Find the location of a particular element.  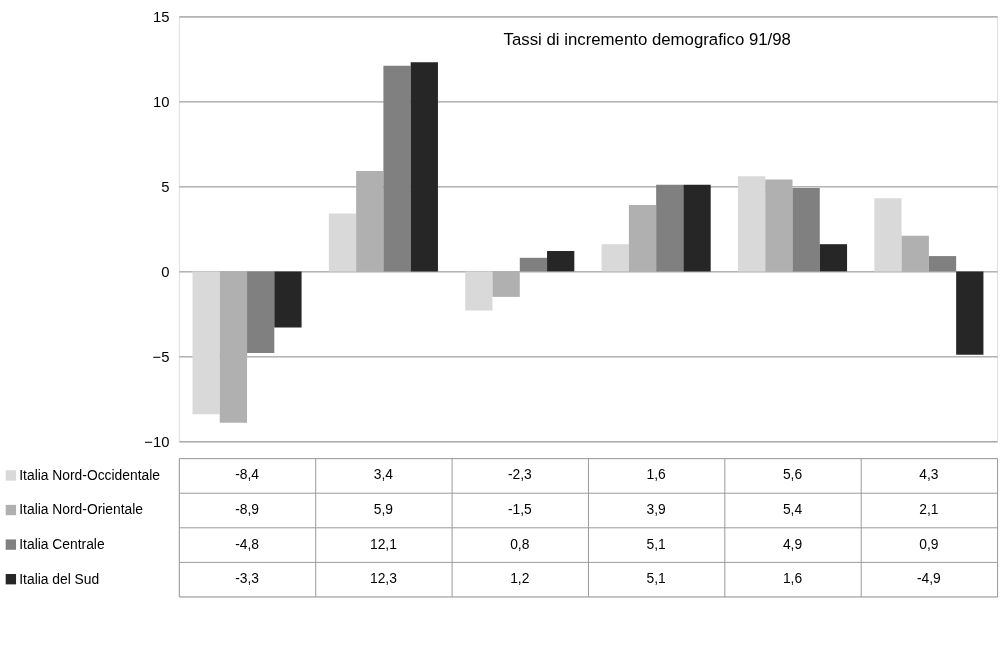

y-tick-label: 15 is located at coordinates (161, 16).